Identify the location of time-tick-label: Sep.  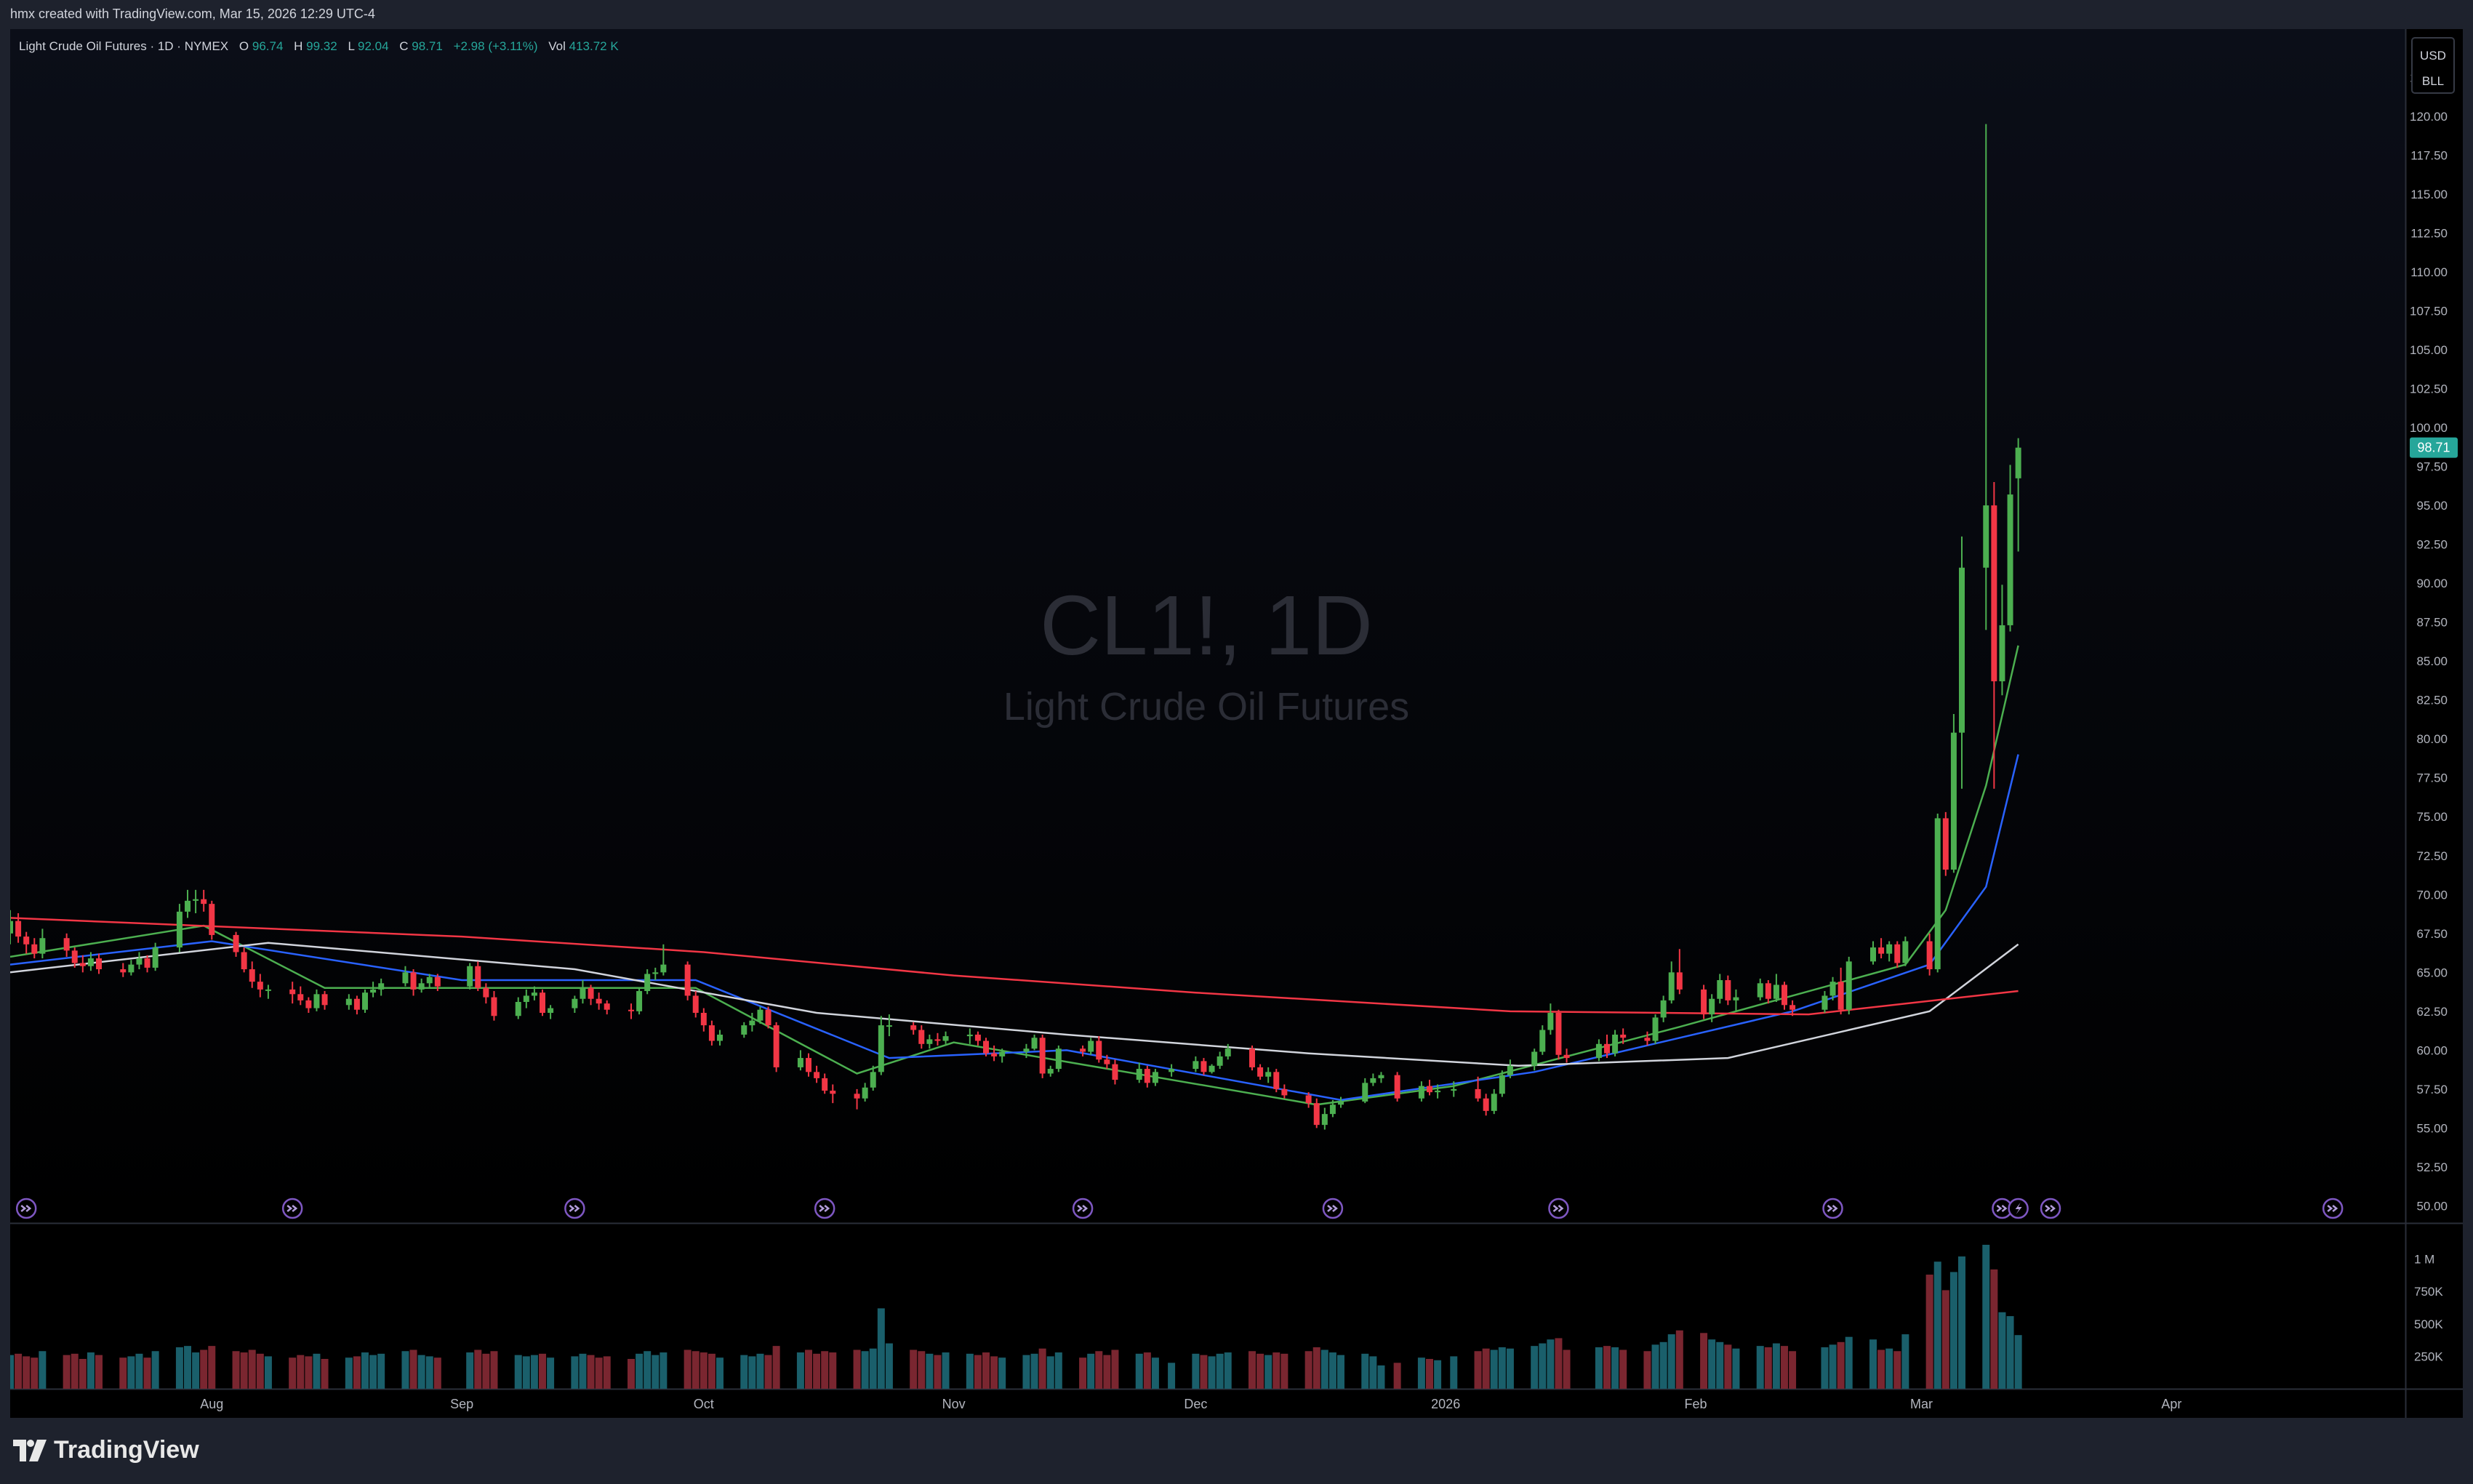
(461, 1404).